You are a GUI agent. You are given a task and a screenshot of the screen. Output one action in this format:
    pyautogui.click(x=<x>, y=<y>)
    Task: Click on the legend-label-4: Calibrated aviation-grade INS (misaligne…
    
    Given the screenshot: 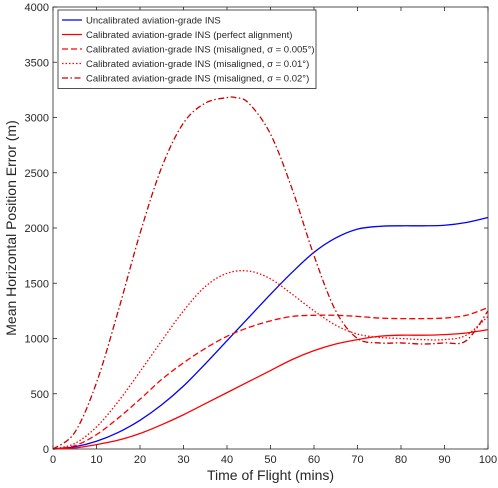 What is the action you would take?
    pyautogui.click(x=197, y=64)
    